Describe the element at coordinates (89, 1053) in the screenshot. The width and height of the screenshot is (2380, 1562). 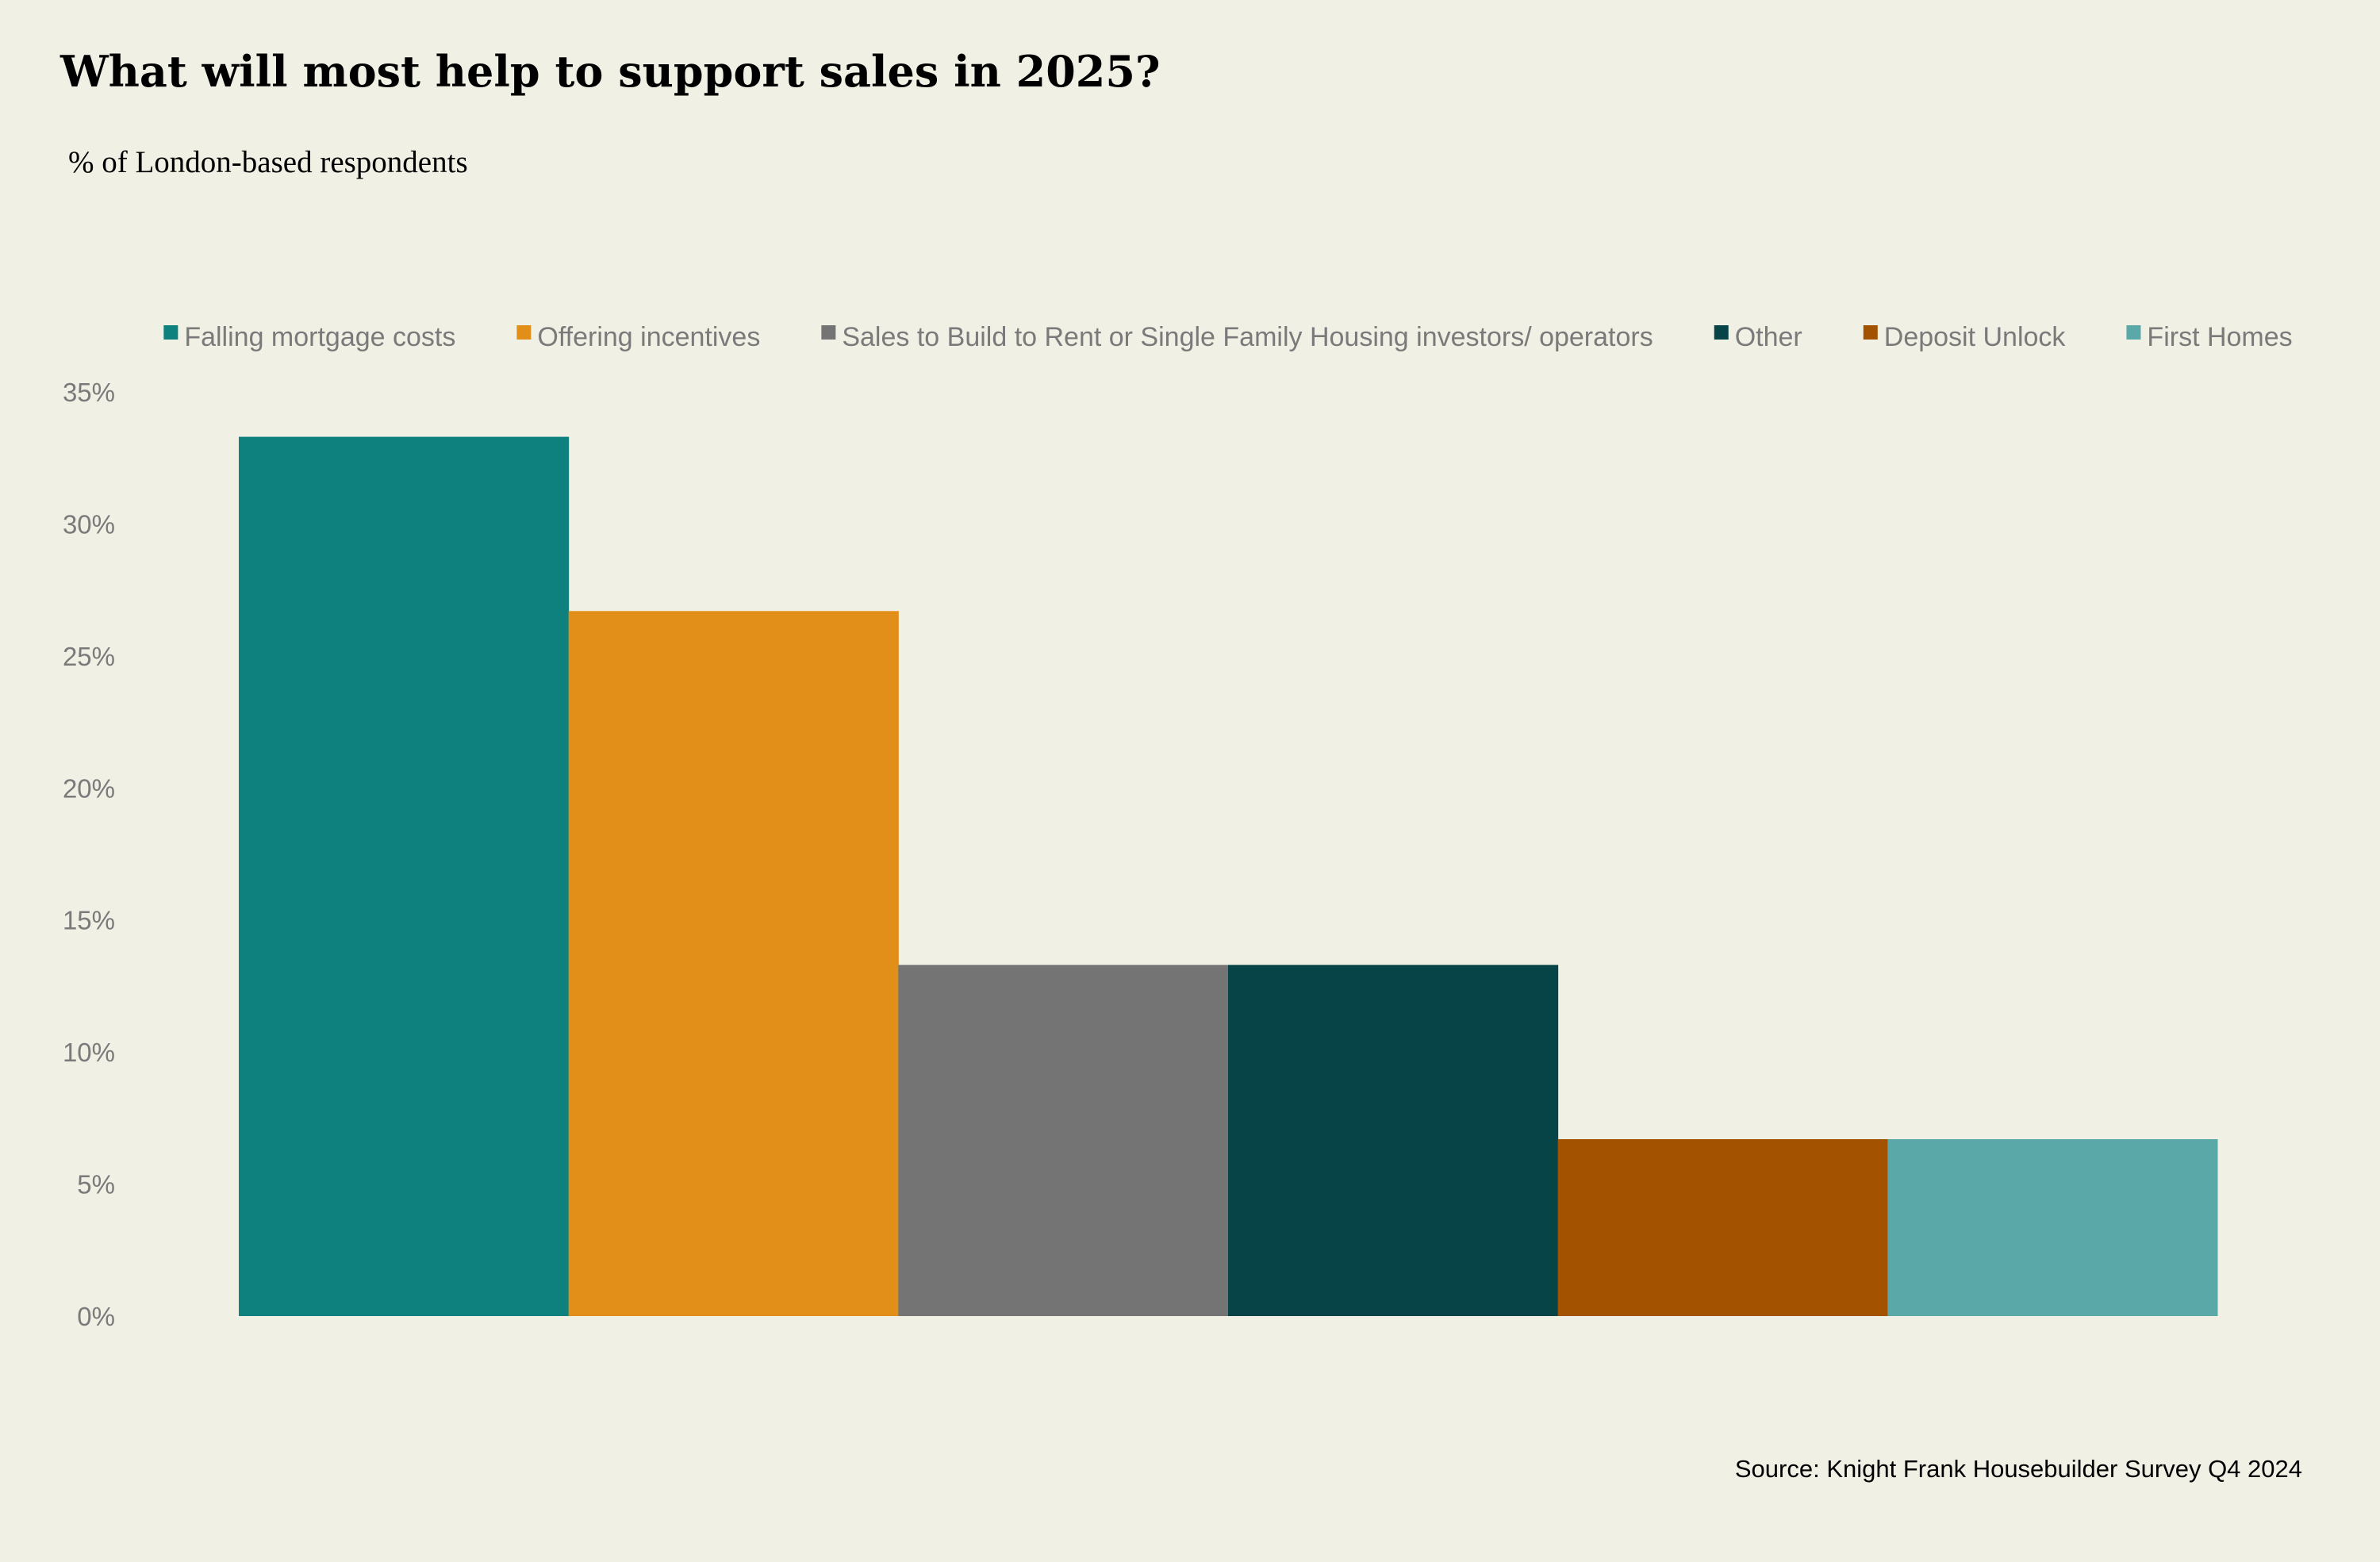
I see `y-tick-label: 10%` at that location.